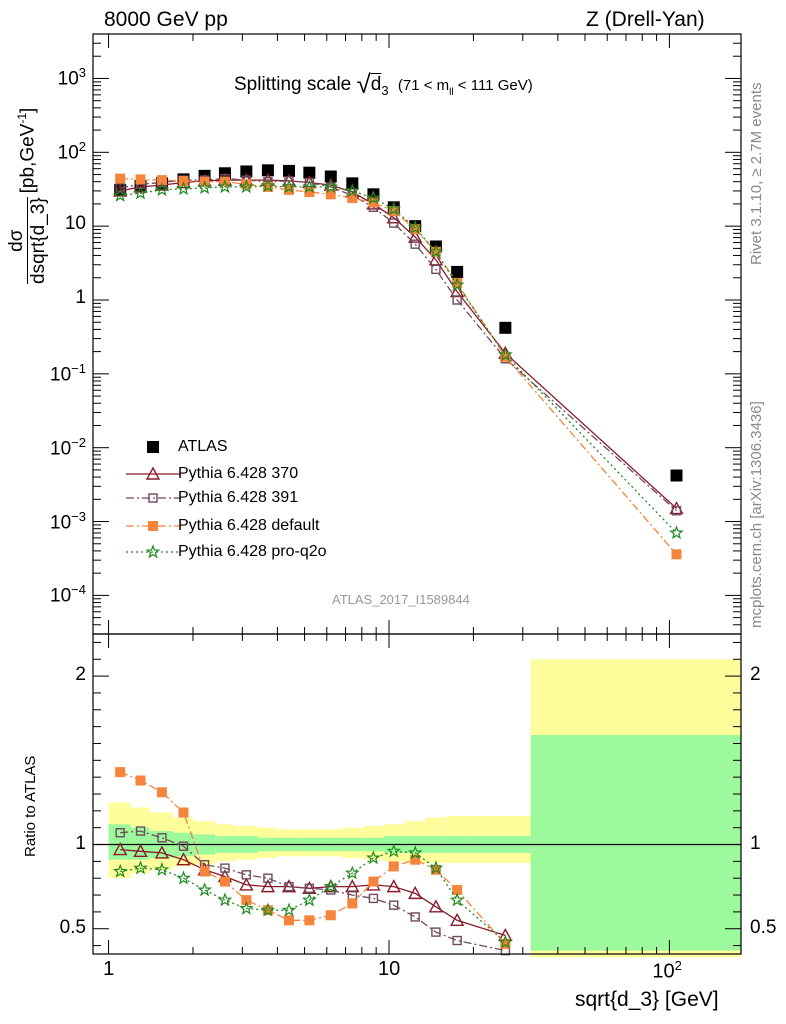 This screenshot has width=786, height=1024. I want to click on legend-label-370: Pythia 6.428 370, so click(238, 473).